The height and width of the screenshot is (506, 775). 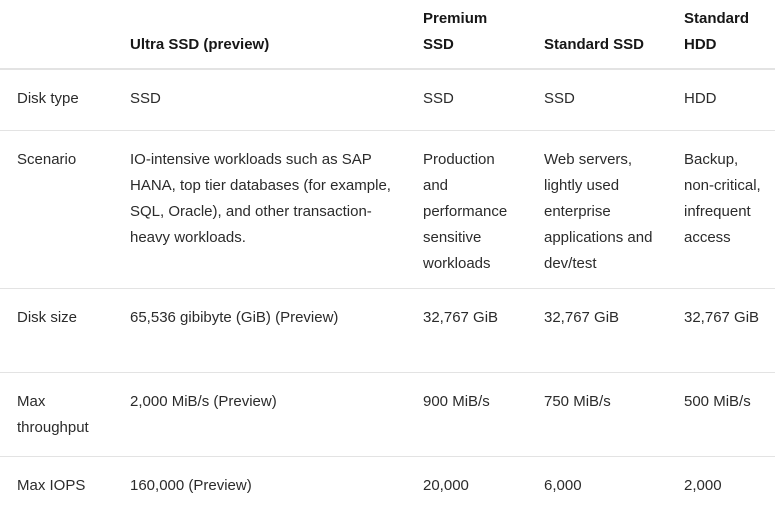 What do you see at coordinates (56, 414) in the screenshot?
I see `row-label: Max throughput` at bounding box center [56, 414].